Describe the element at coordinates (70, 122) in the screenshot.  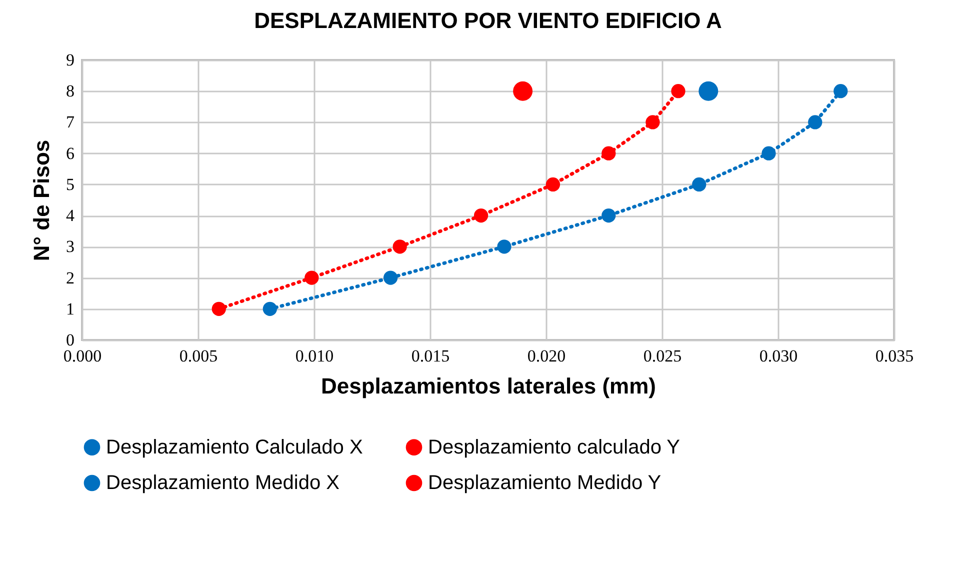
I see `y-tick-label: 7` at that location.